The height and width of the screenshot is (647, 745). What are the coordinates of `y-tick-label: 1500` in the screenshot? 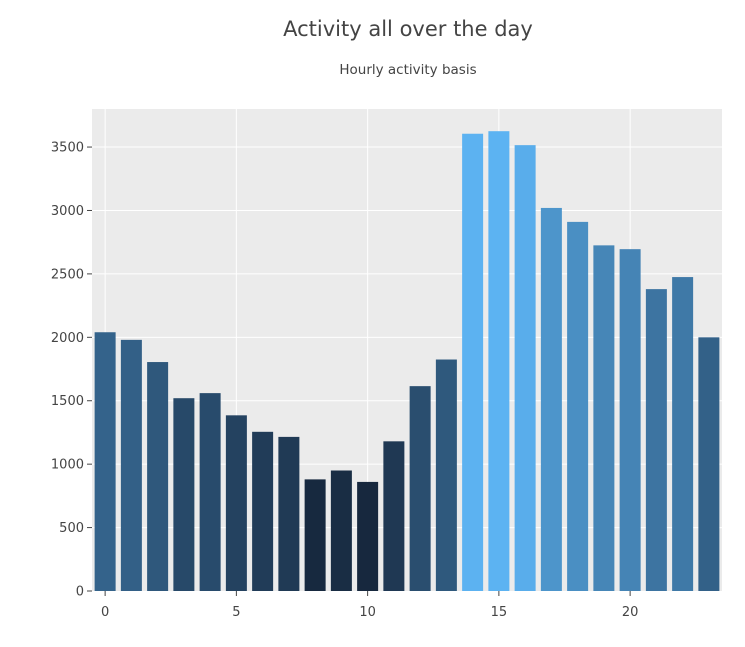 It's located at (67, 401).